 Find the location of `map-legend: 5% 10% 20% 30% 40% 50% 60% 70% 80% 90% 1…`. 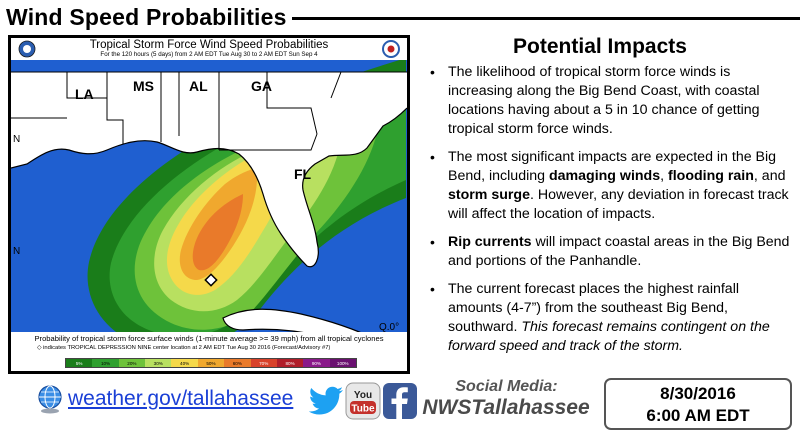

map-legend: 5% 10% 20% 30% 40% 50% 60% 70% 80% 90% 1… is located at coordinates (211, 363).